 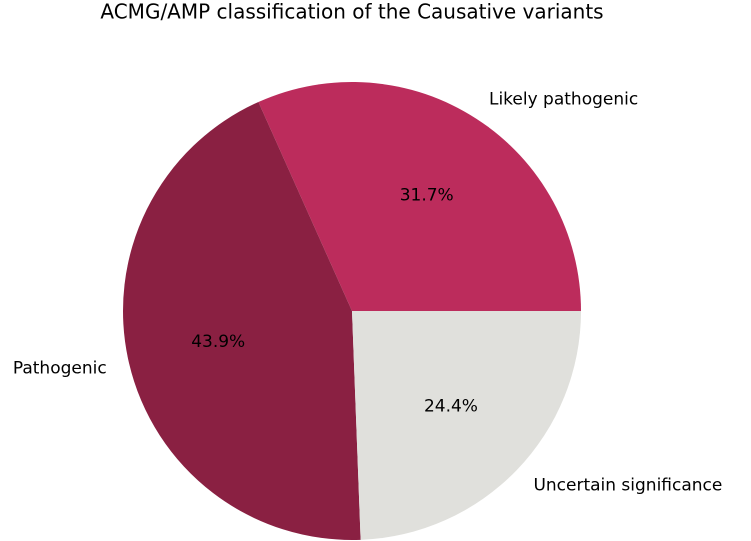 What do you see at coordinates (563, 100) in the screenshot?
I see `slice-label: Likely pathogenic` at bounding box center [563, 100].